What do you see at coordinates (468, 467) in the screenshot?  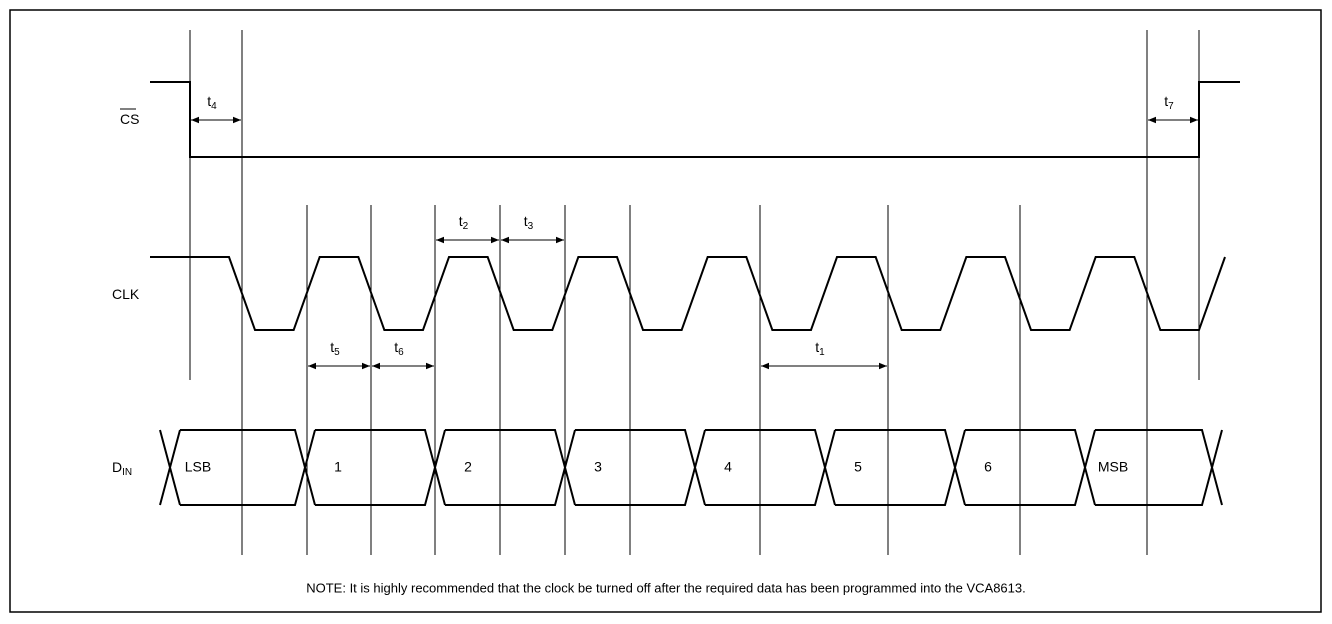 I see `data-cell-label: 2` at bounding box center [468, 467].